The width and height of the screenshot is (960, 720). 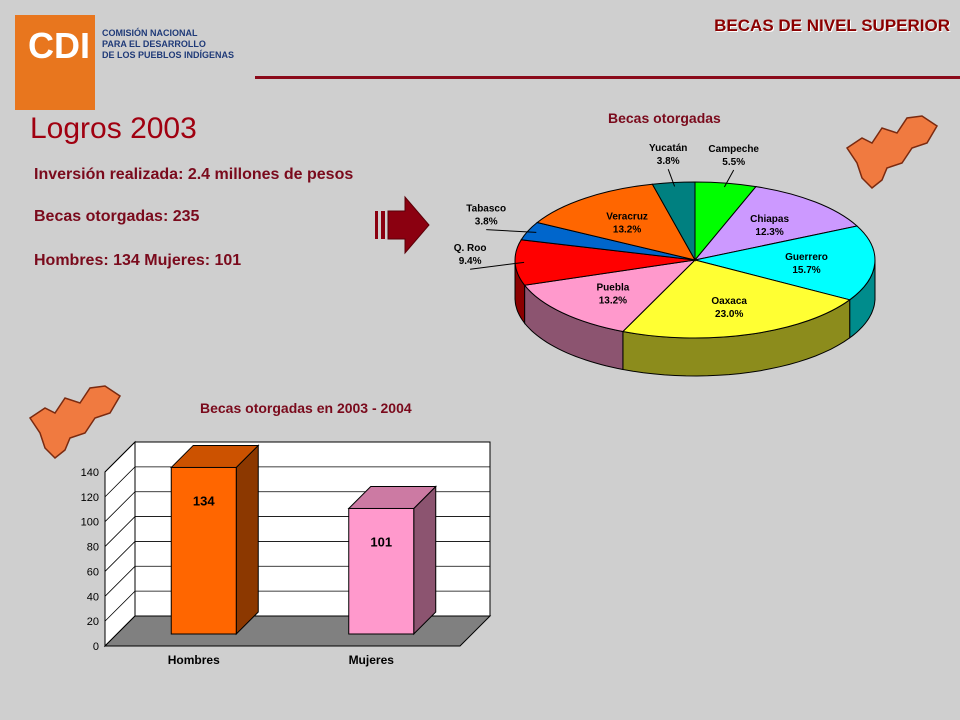 What do you see at coordinates (832, 25) in the screenshot?
I see `slide-title: BECAS DE NIVEL SUPERIOR` at bounding box center [832, 25].